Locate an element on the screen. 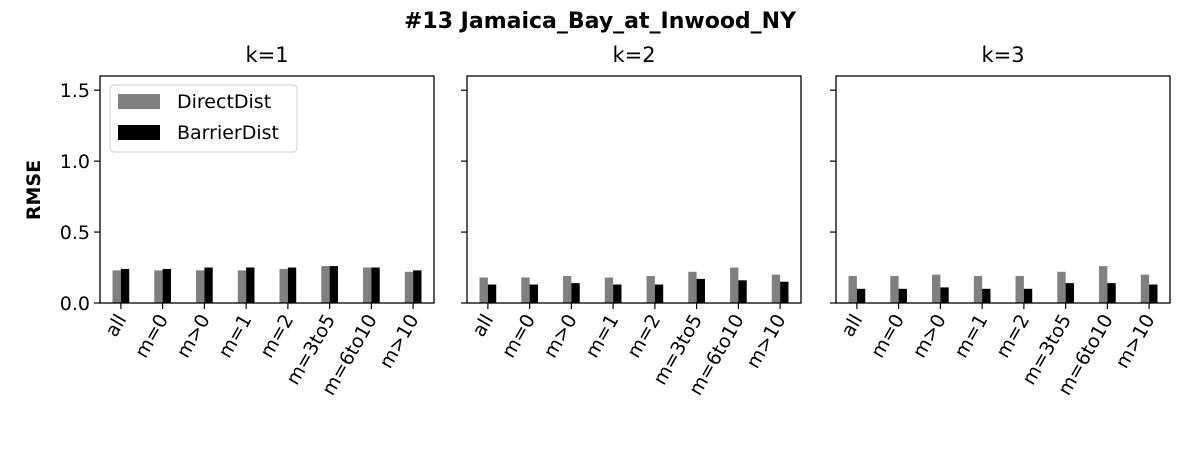  y-tick-label: 0.0 is located at coordinates (75, 304).